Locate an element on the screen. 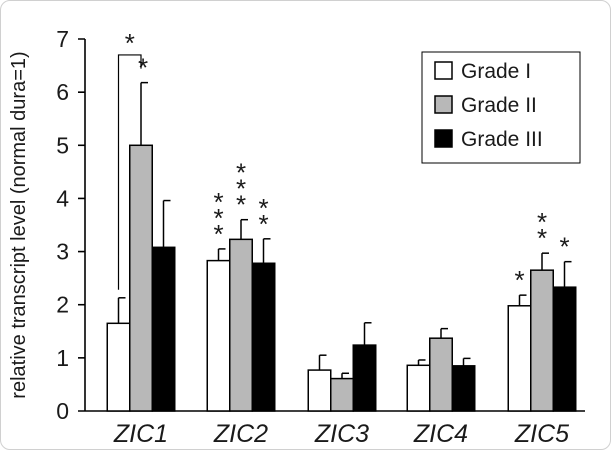 The image size is (611, 450). category-label-zic4: ZIC4 is located at coordinates (440, 434).